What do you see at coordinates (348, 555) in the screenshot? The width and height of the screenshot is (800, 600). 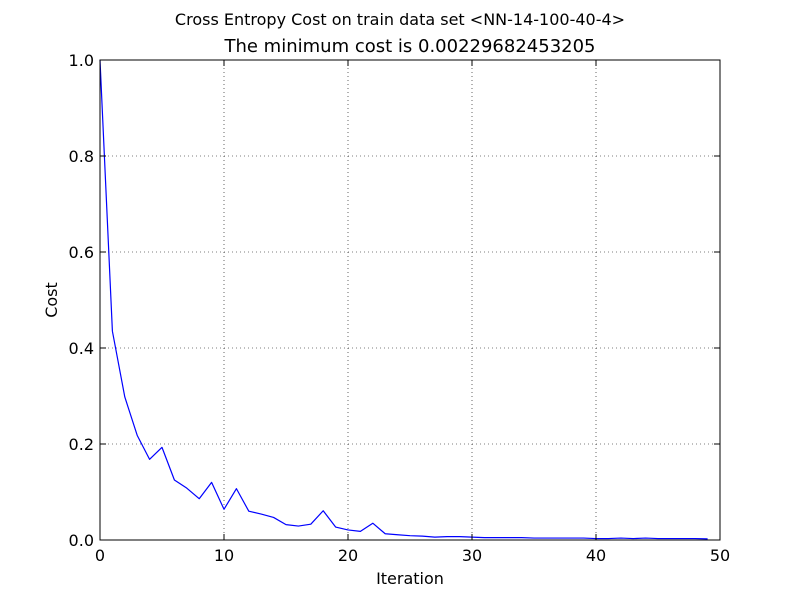 I see `x-tick-label: 20` at bounding box center [348, 555].